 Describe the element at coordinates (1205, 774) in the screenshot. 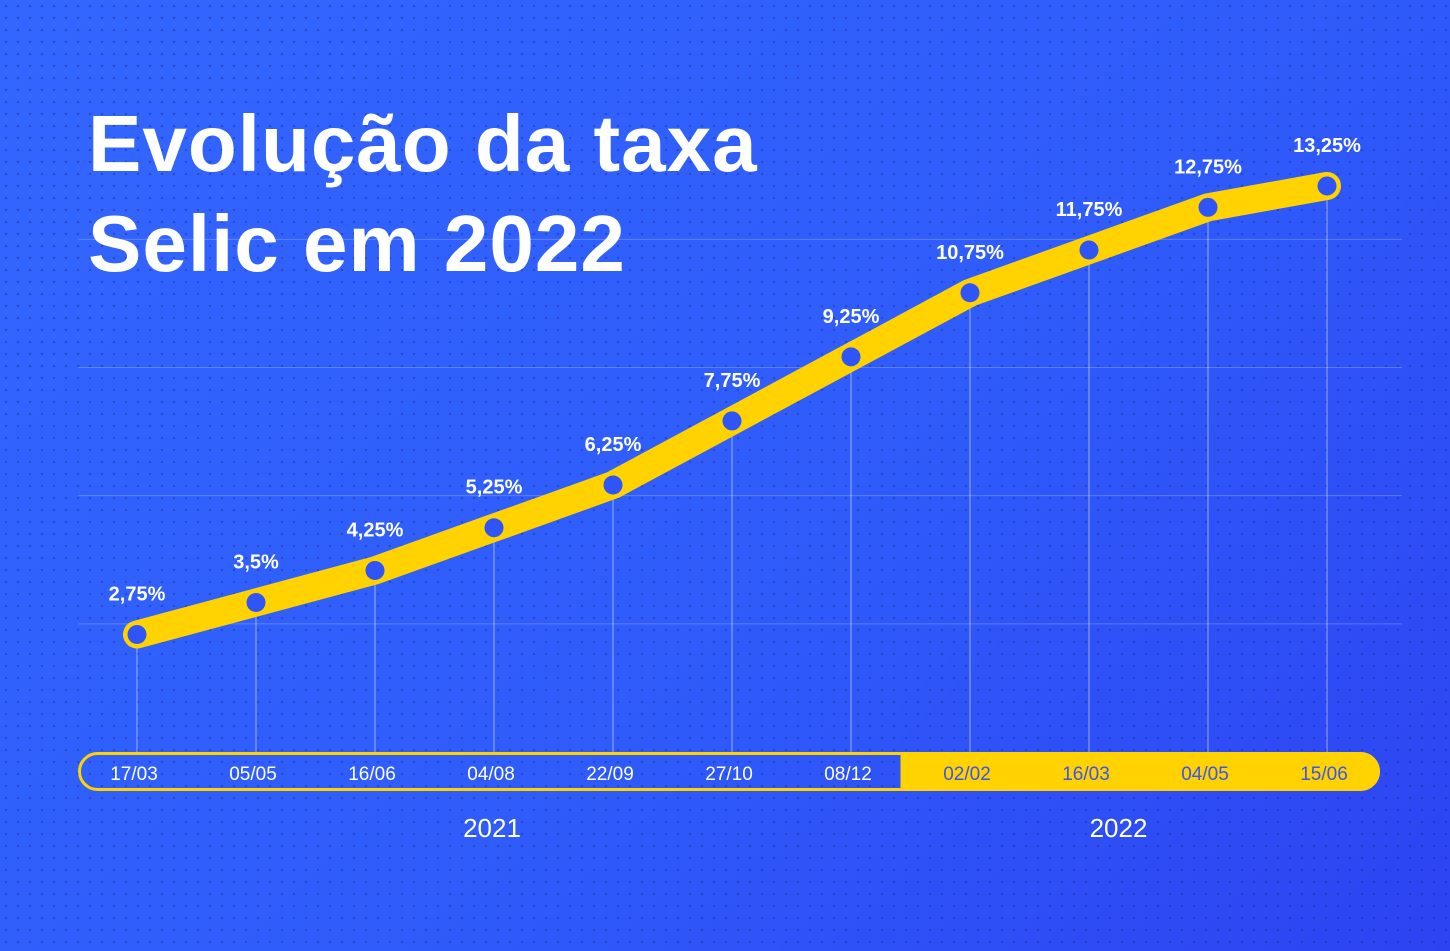

I see `x-tick-label: 04/05` at that location.